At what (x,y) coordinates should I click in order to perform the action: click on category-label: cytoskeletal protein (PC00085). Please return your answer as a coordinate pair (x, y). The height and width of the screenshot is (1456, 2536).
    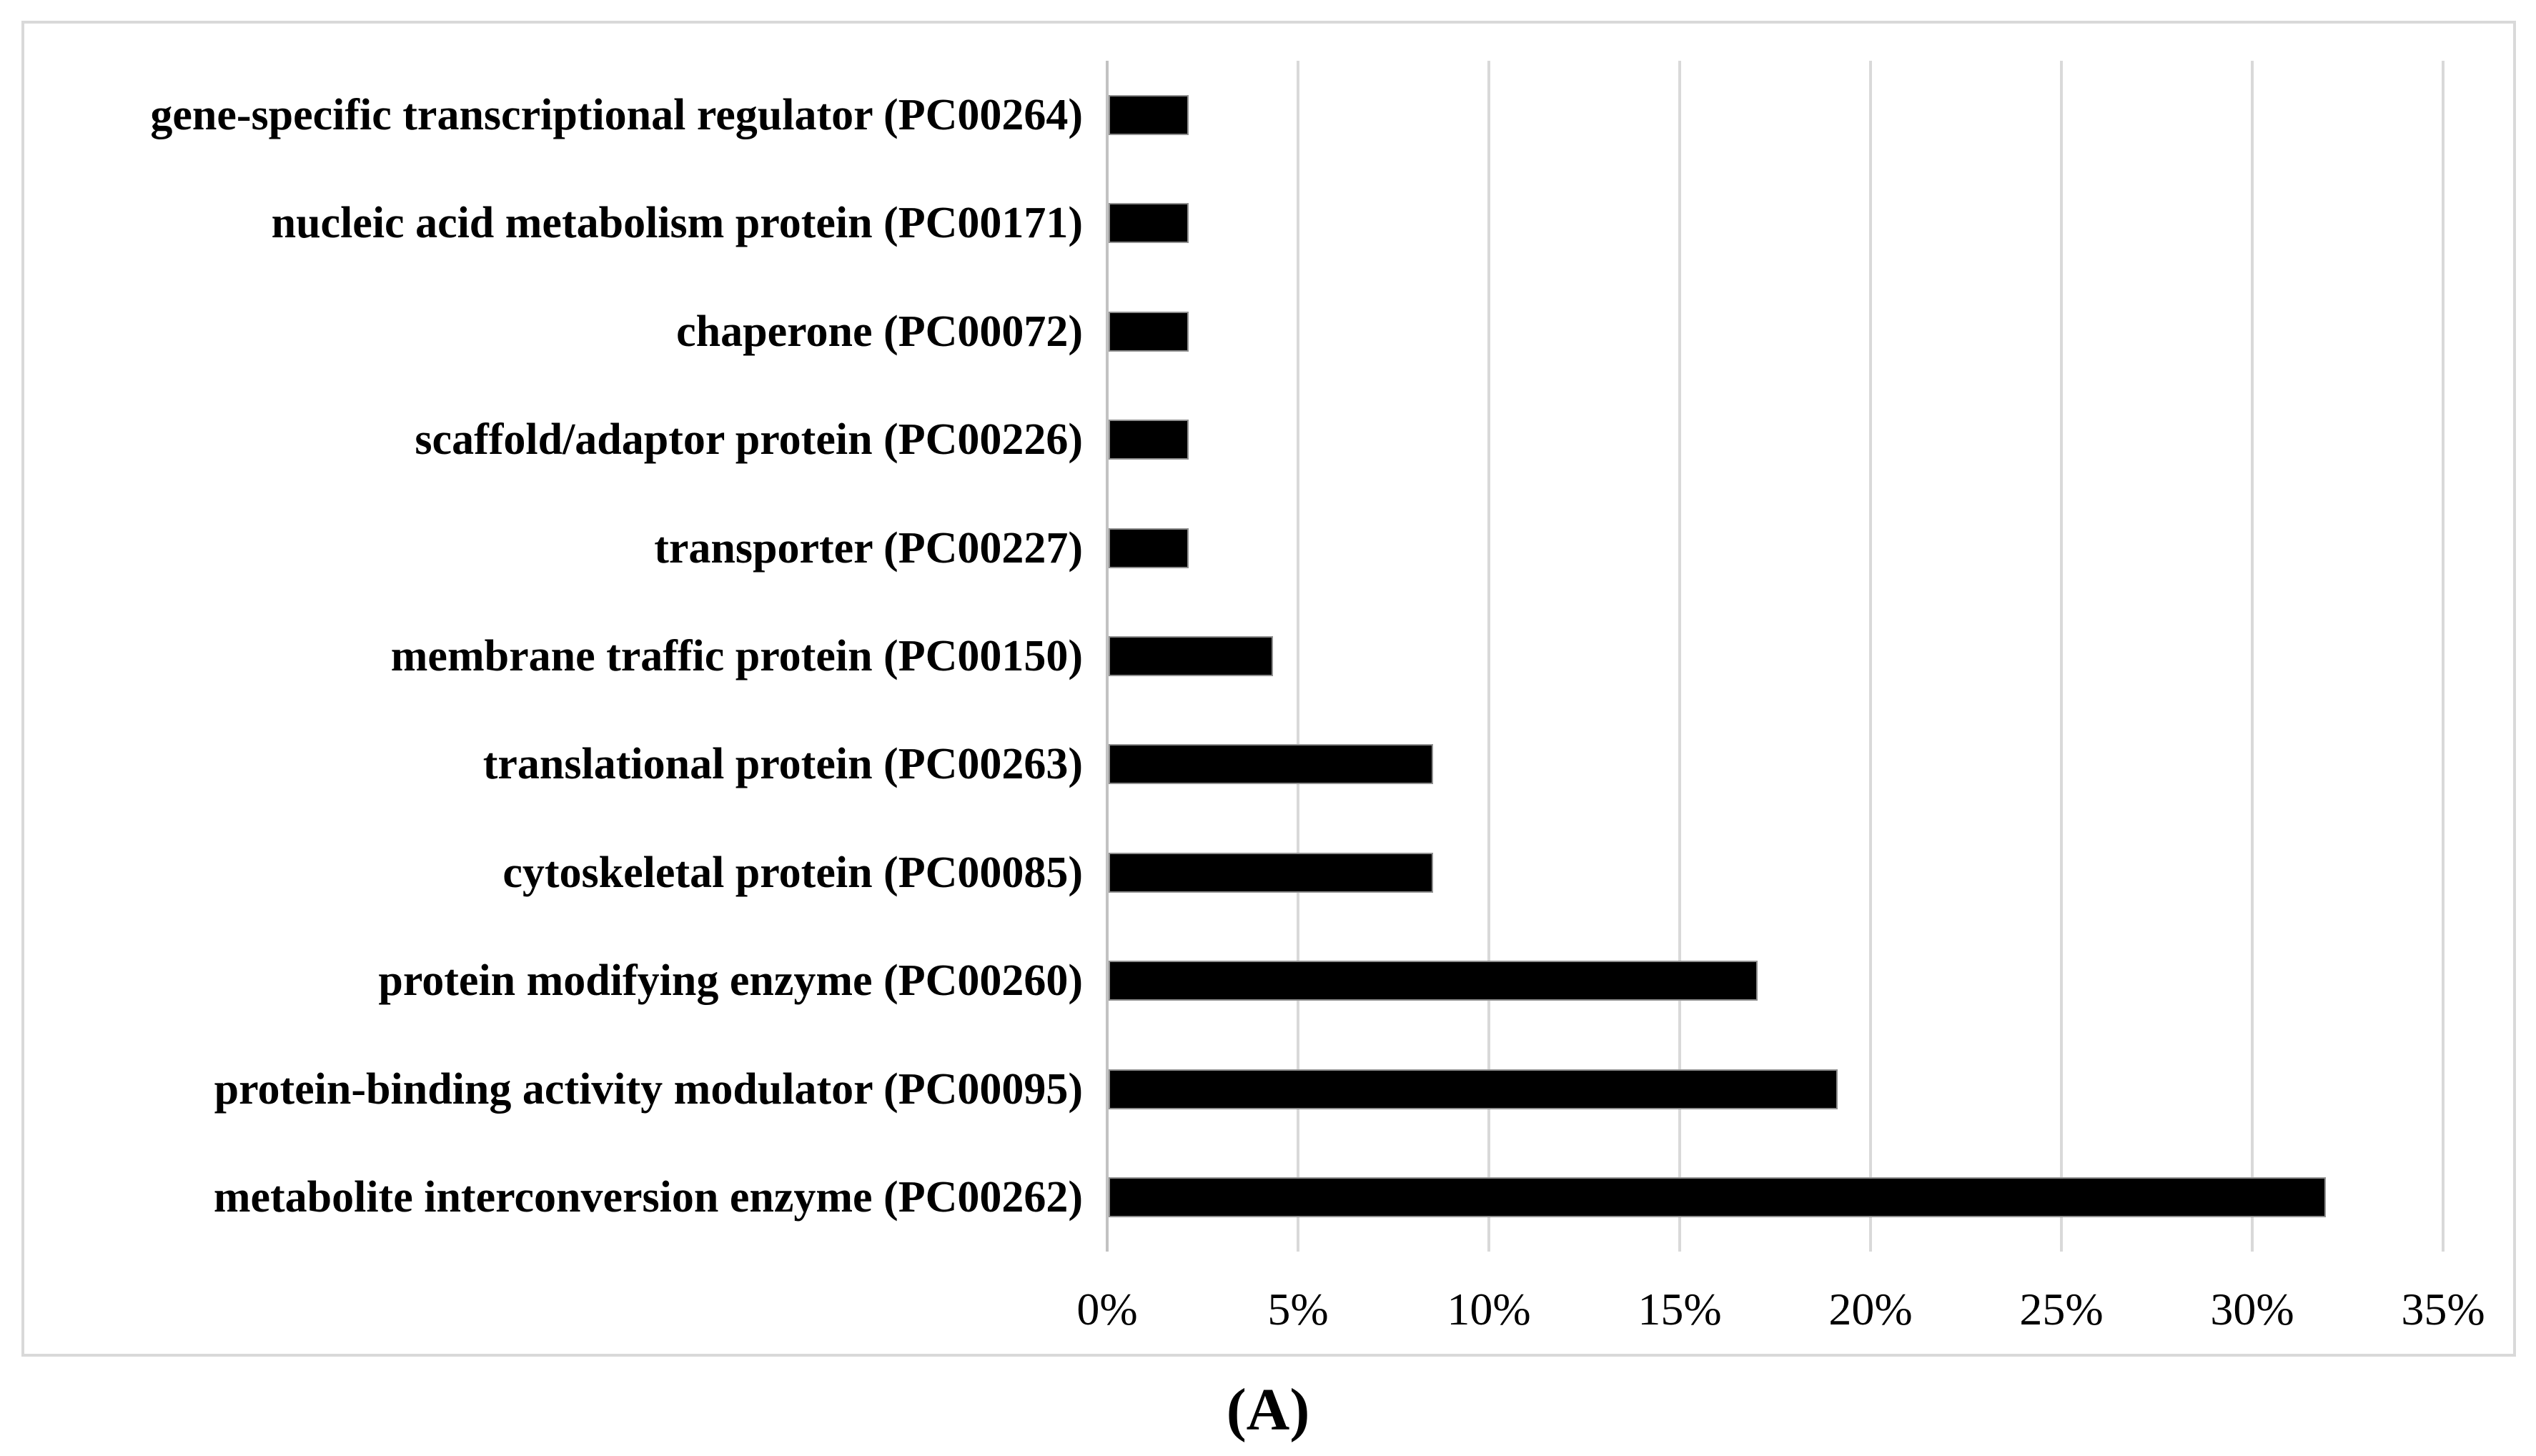
    Looking at the image, I should click on (792, 872).